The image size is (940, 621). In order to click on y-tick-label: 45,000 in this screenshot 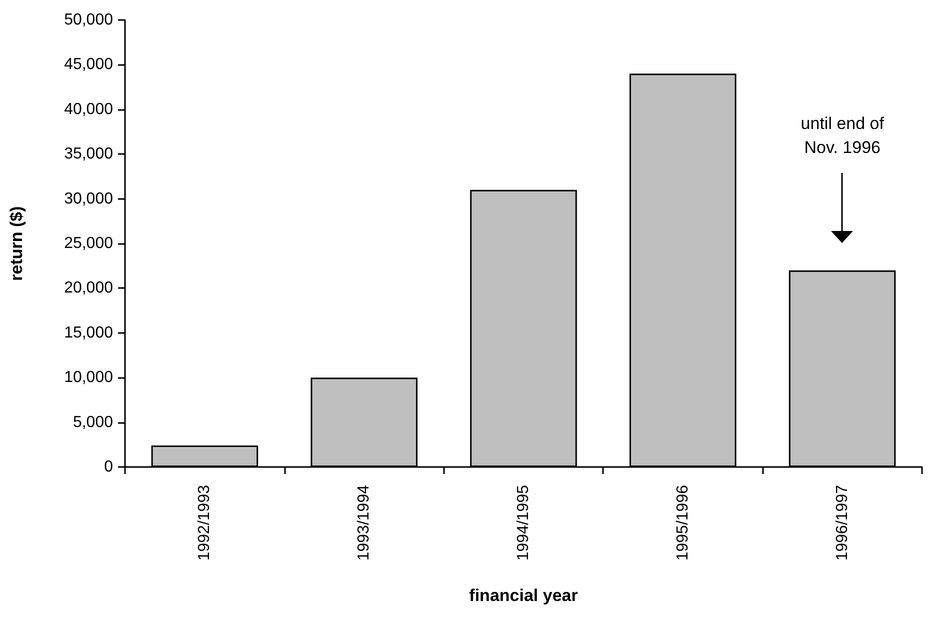, I will do `click(89, 65)`.